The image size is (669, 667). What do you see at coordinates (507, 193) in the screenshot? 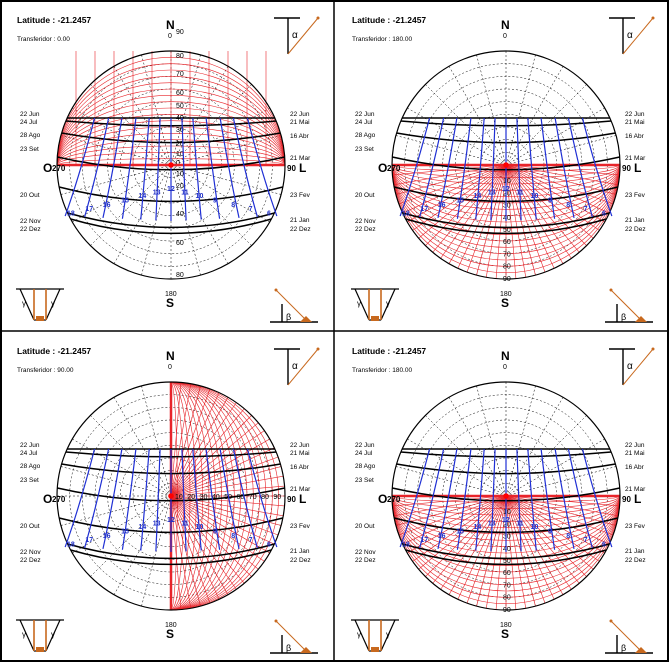
I see `protractor-scale-label: 20` at bounding box center [507, 193].